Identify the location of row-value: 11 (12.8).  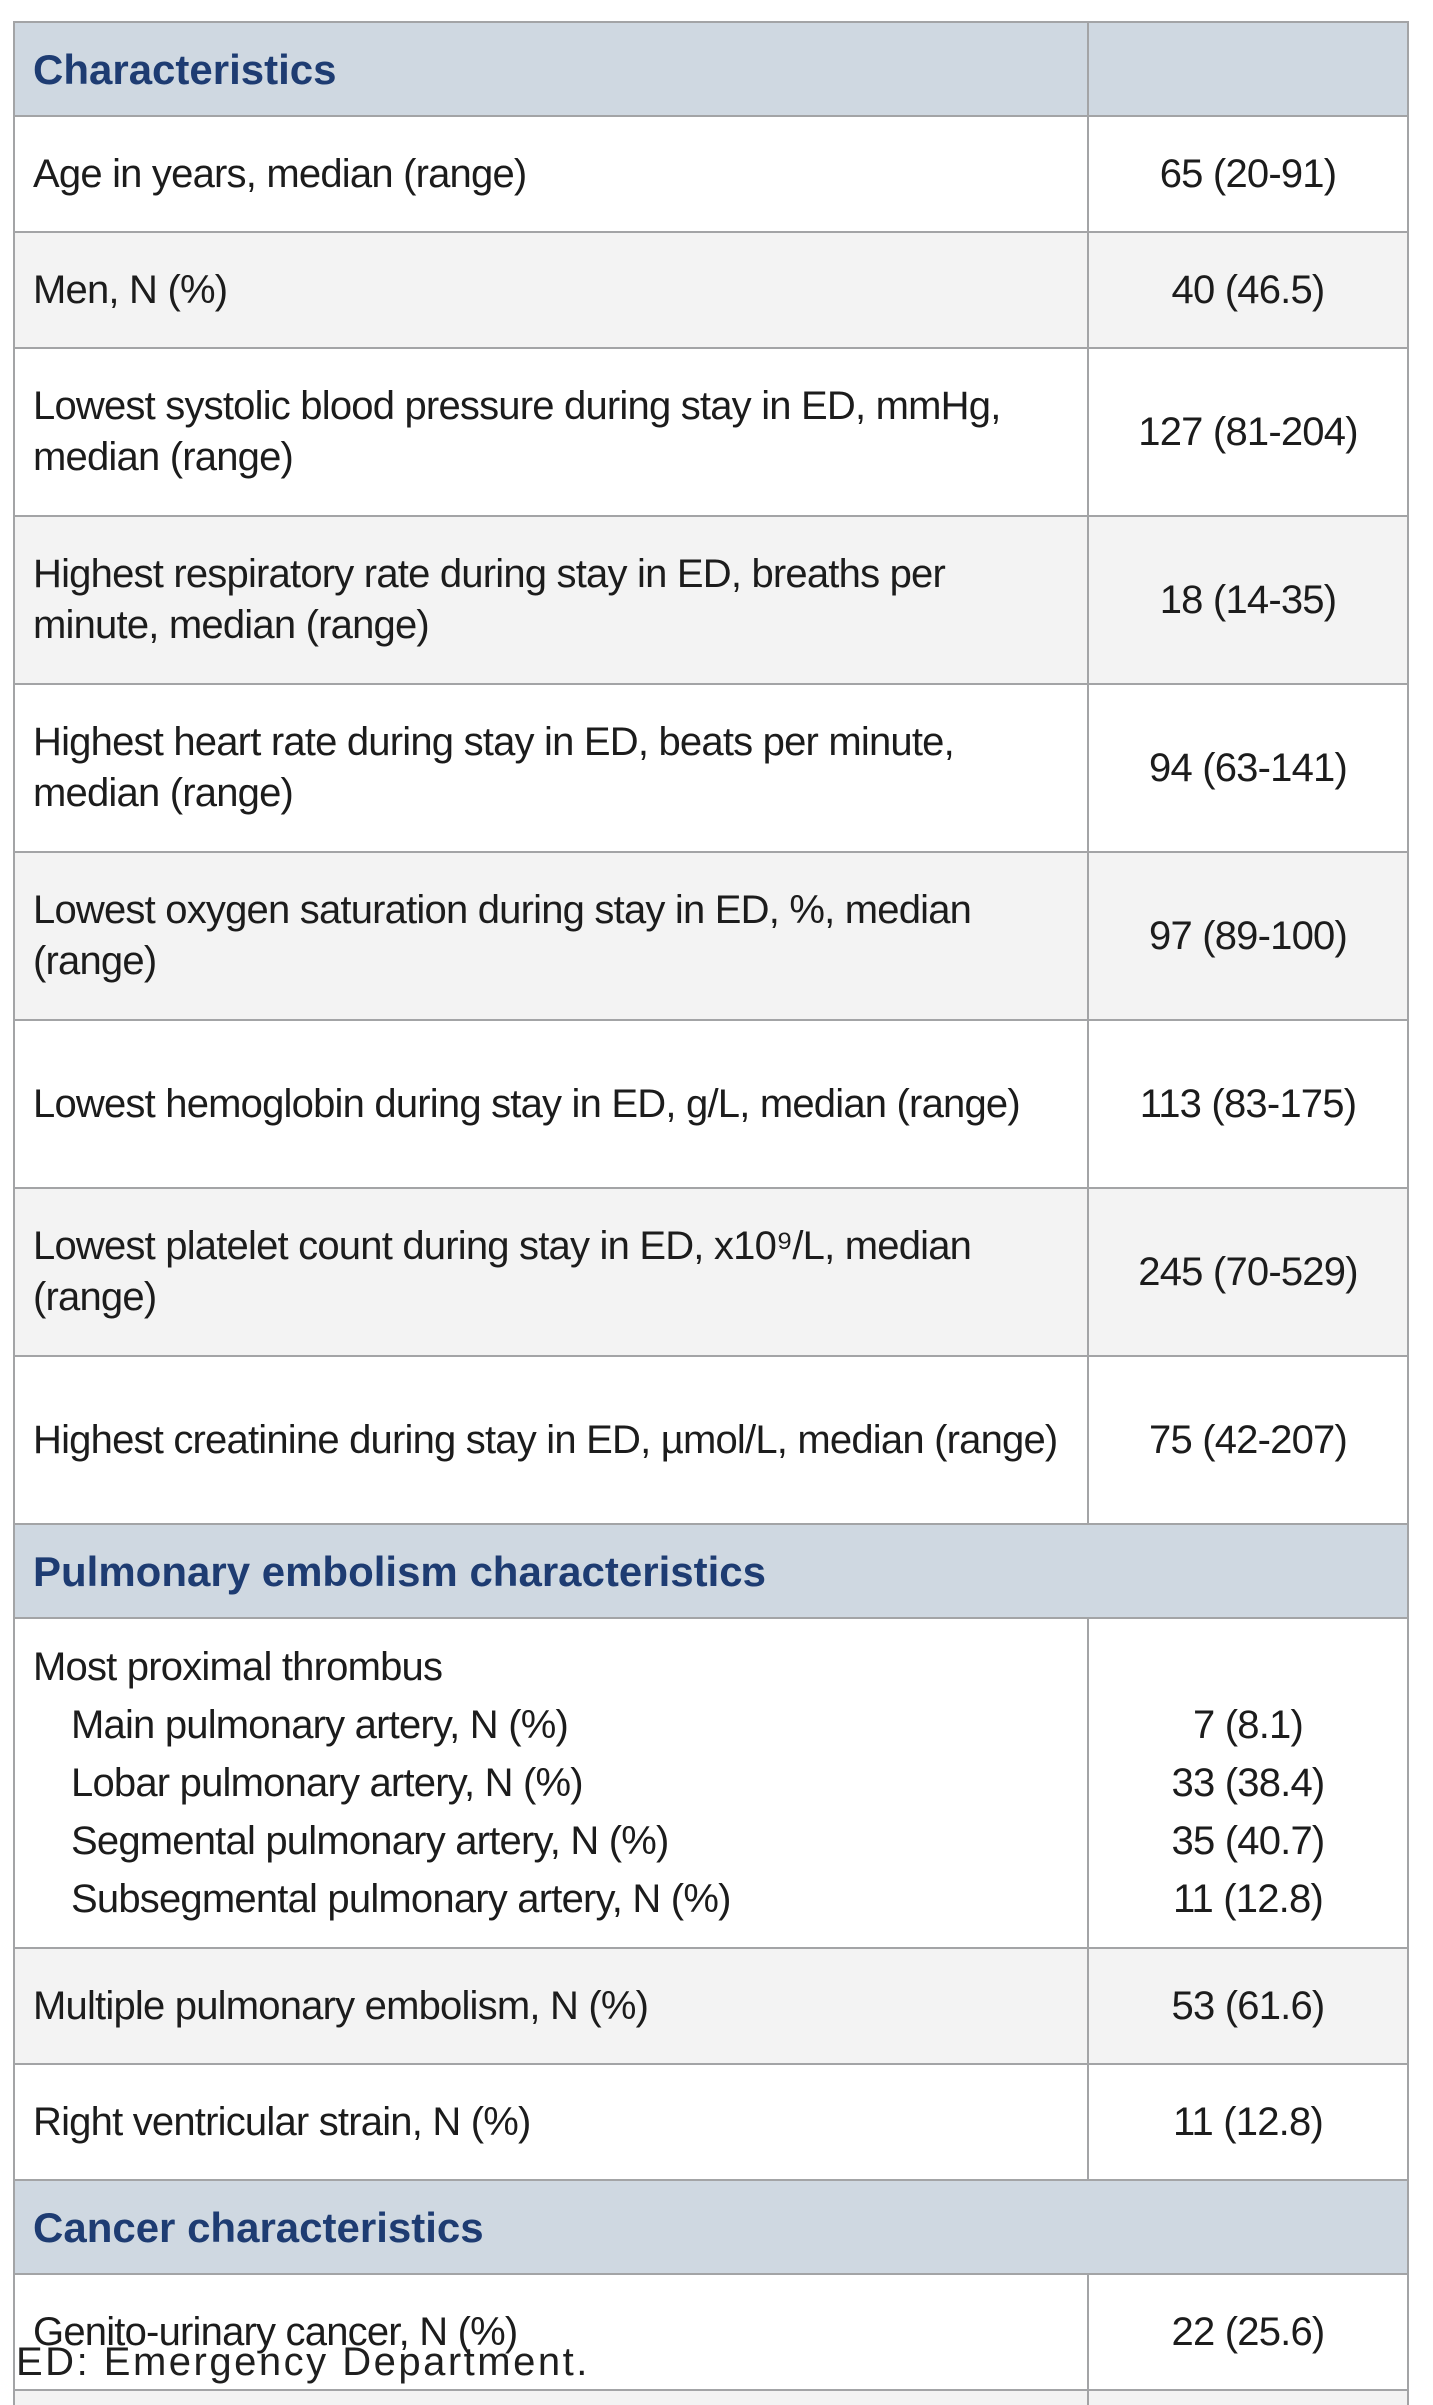
(1248, 2122).